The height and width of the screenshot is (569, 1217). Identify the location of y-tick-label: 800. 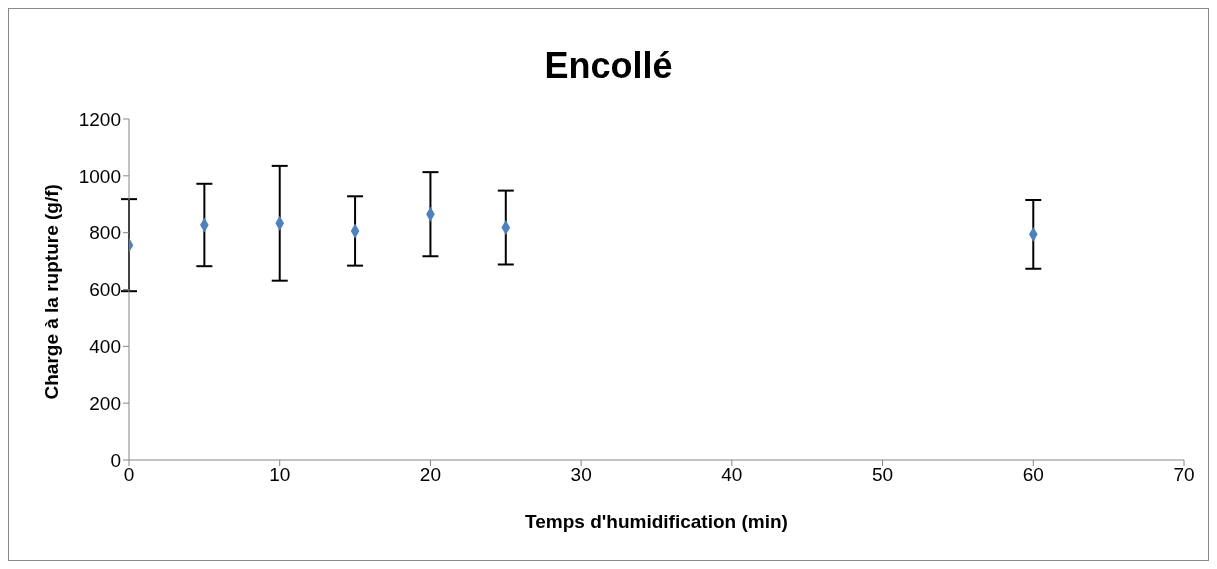
(105, 233).